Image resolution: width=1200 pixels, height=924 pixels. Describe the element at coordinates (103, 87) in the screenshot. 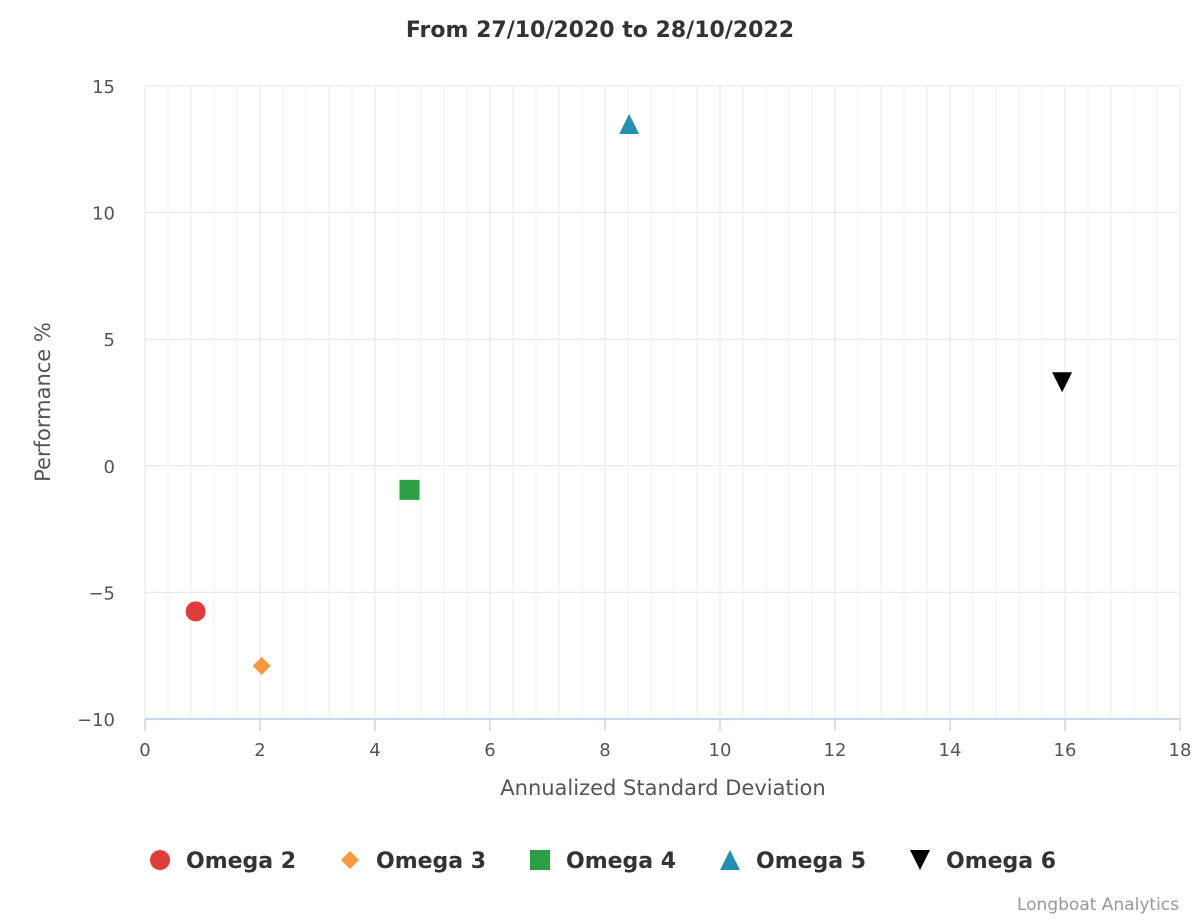

I see `y-tick-label: 15` at that location.